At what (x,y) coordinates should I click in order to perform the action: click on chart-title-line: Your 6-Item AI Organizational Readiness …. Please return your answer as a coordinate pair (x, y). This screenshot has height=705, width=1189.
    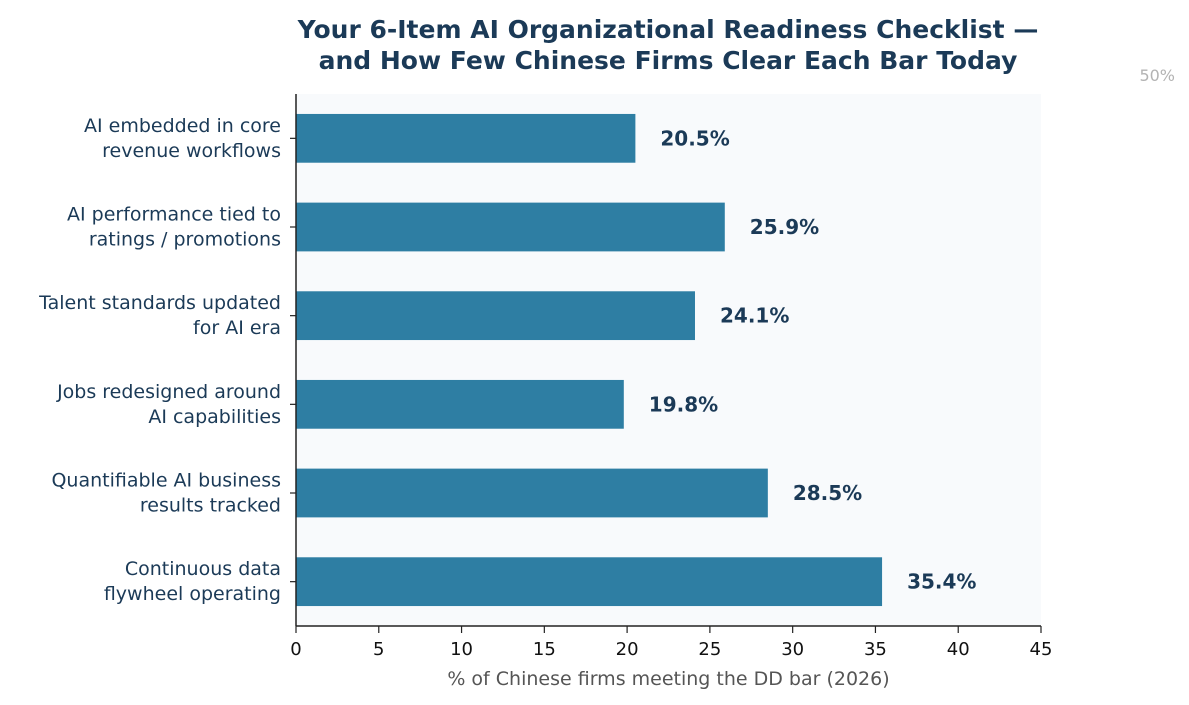
    Looking at the image, I should click on (668, 29).